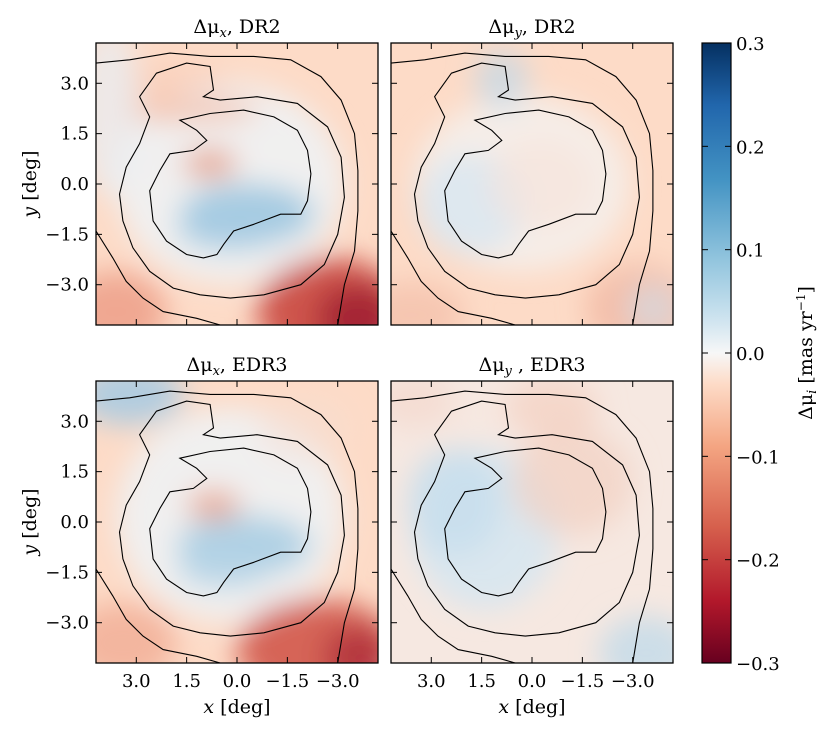 The height and width of the screenshot is (734, 830). Describe the element at coordinates (758, 561) in the screenshot. I see `colorbar-tick-label: −0.2` at that location.